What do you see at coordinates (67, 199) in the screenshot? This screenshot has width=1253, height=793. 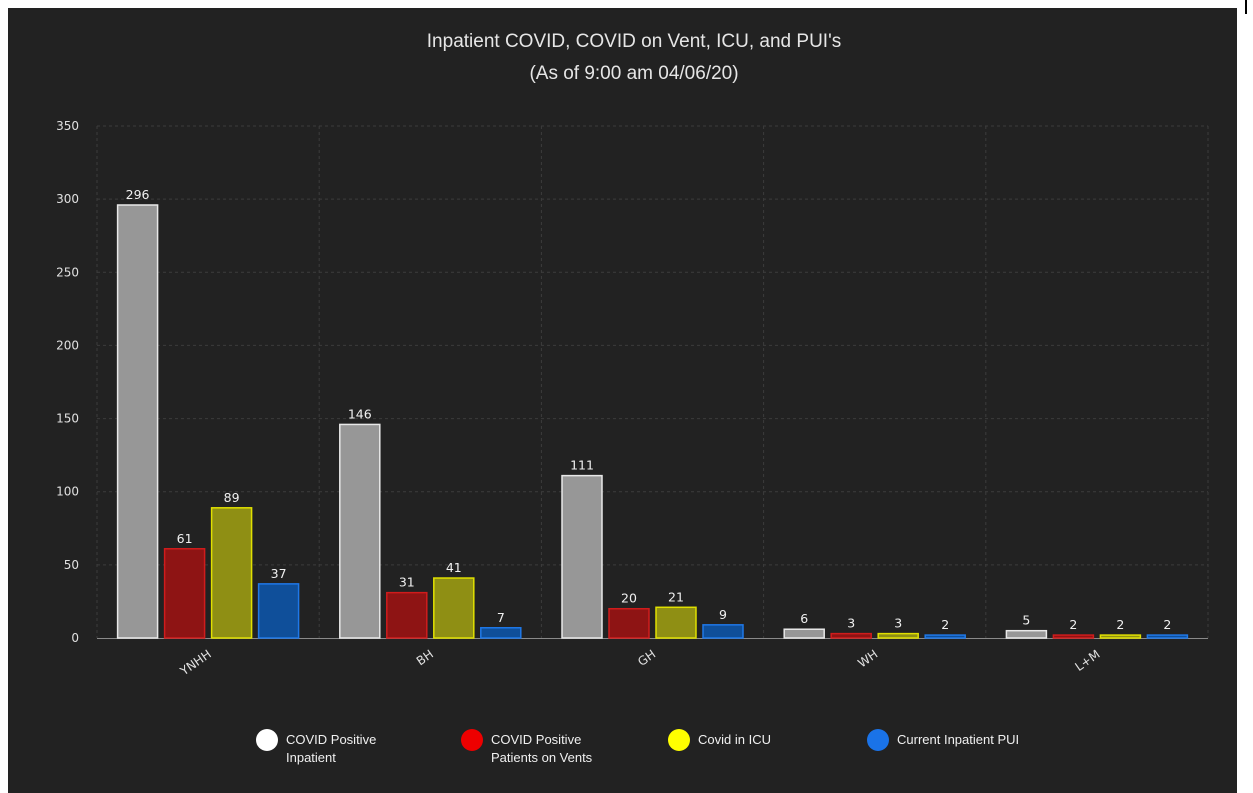 I see `y-tick-label: 300` at bounding box center [67, 199].